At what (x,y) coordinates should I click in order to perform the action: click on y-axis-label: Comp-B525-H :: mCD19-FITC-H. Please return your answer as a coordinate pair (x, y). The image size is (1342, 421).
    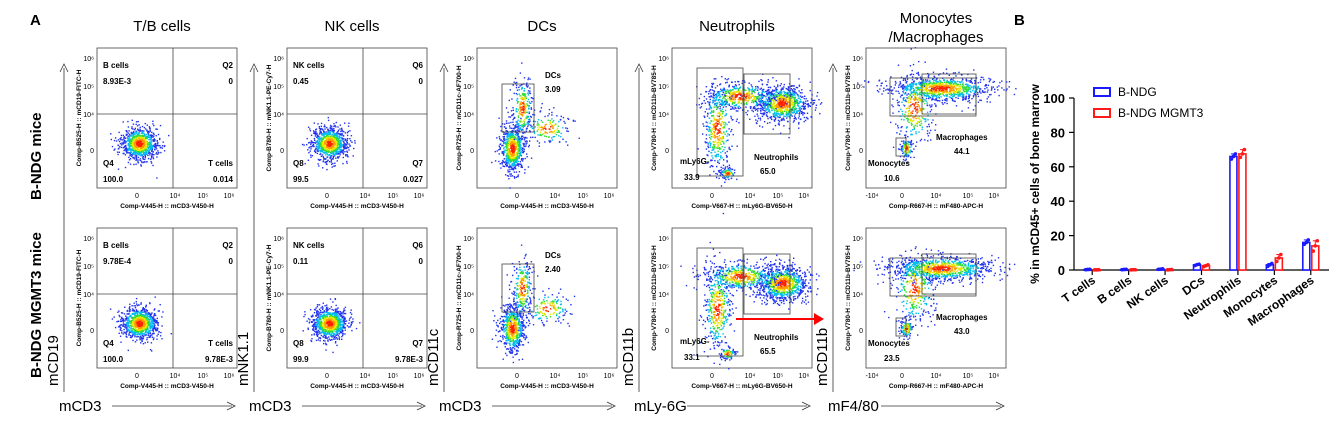
    Looking at the image, I should click on (79, 117).